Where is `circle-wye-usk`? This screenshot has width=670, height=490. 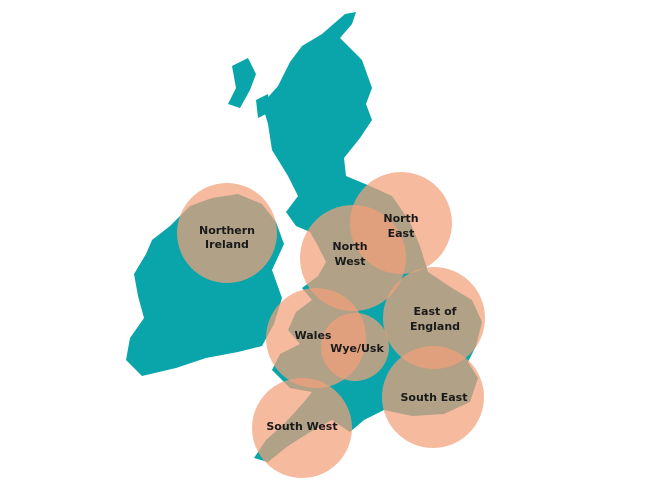 circle-wye-usk is located at coordinates (355, 347).